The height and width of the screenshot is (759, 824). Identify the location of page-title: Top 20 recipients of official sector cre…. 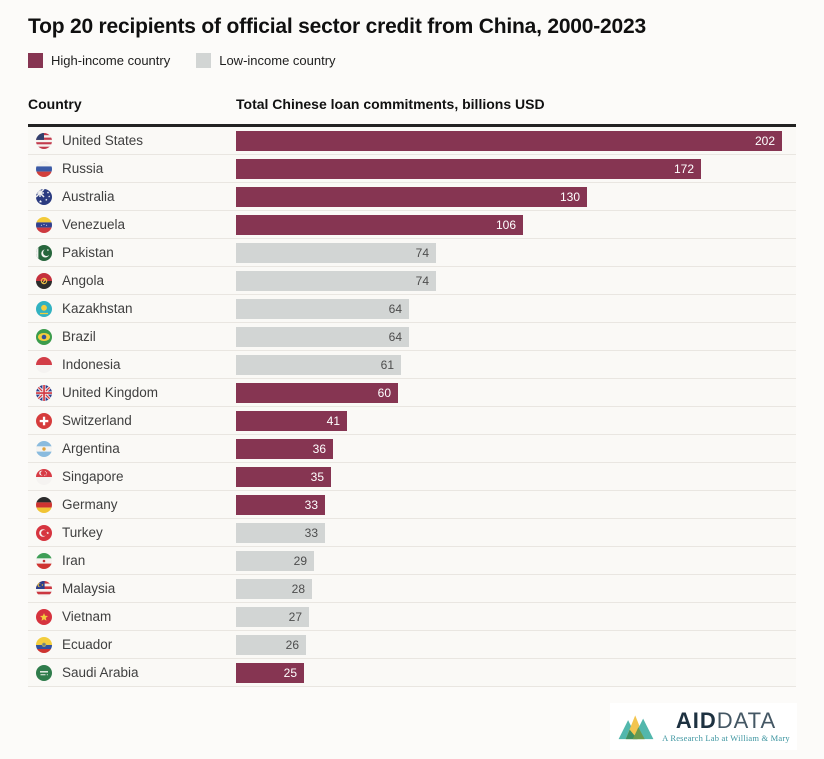
(337, 26).